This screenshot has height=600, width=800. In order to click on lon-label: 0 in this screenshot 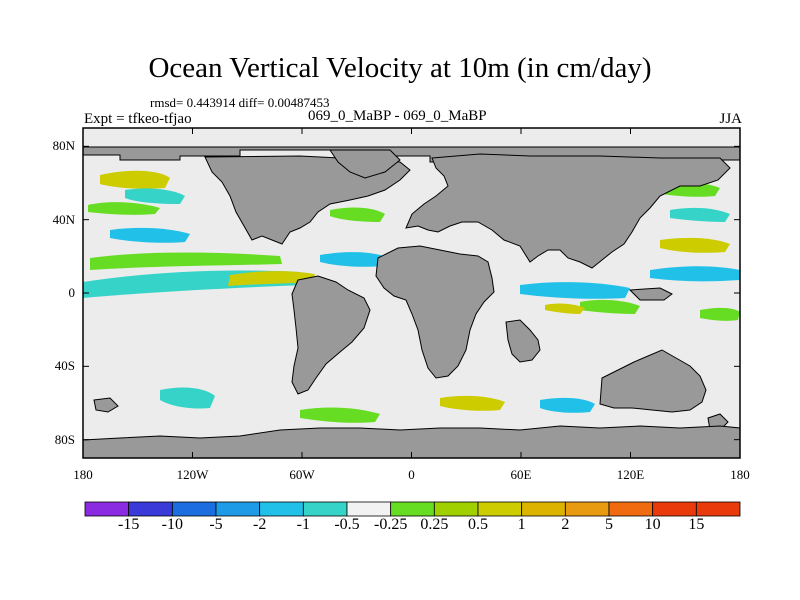, I will do `click(411, 474)`.